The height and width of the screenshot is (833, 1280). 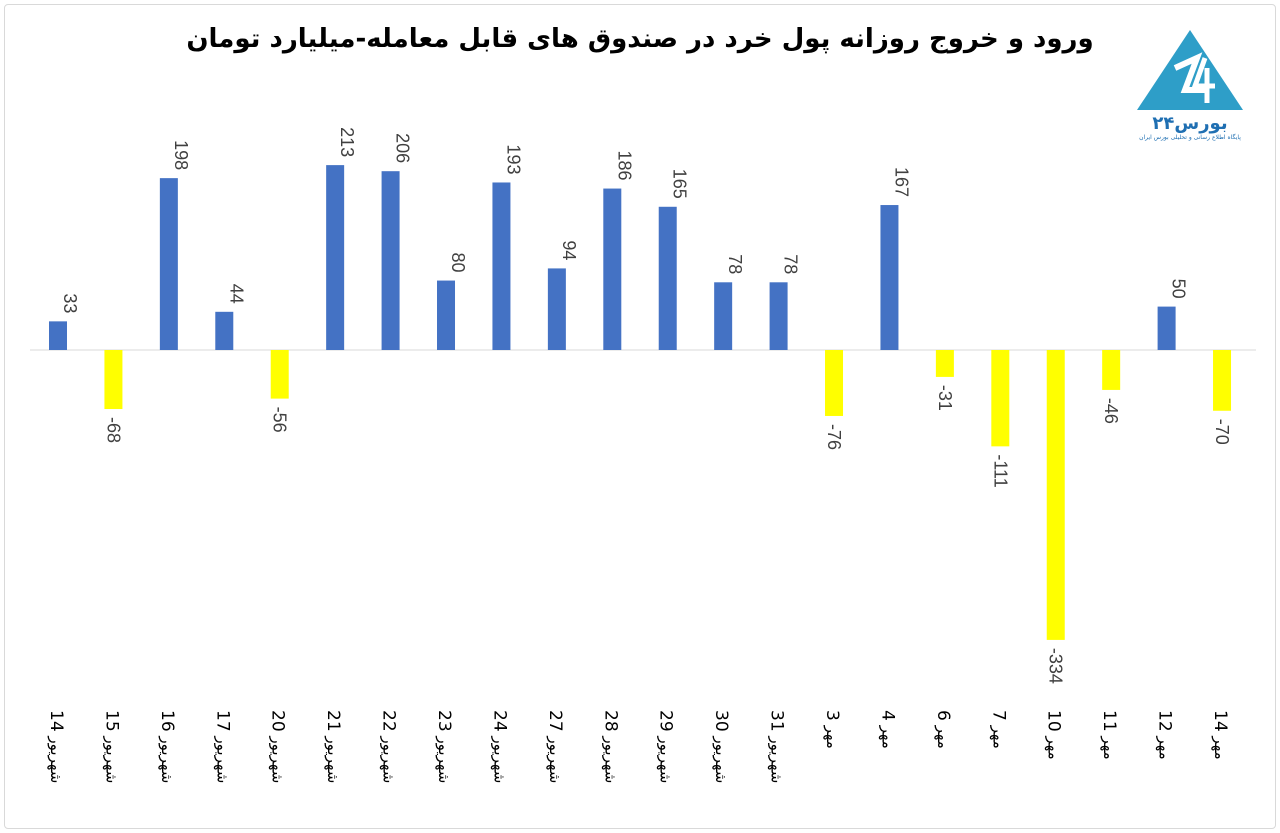 What do you see at coordinates (666, 746) in the screenshot?
I see `category-label: 29 شهریور` at bounding box center [666, 746].